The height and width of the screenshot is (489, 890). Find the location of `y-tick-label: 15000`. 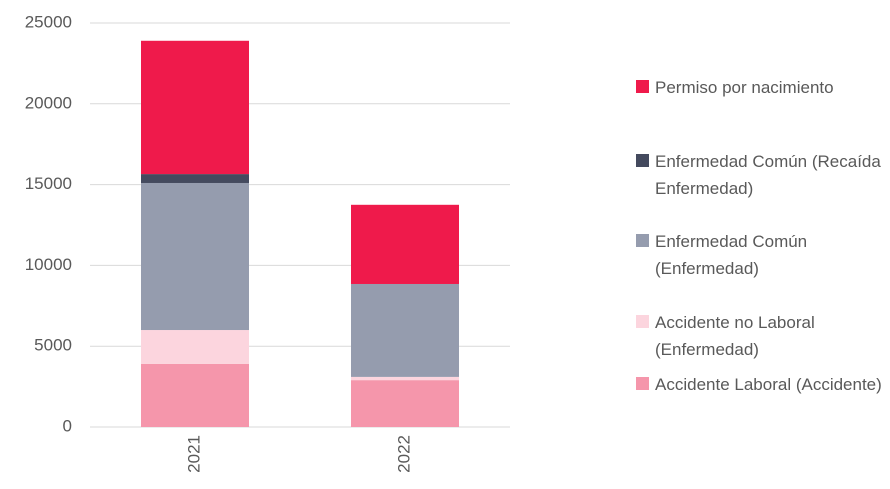

y-tick-label: 15000 is located at coordinates (48, 183).